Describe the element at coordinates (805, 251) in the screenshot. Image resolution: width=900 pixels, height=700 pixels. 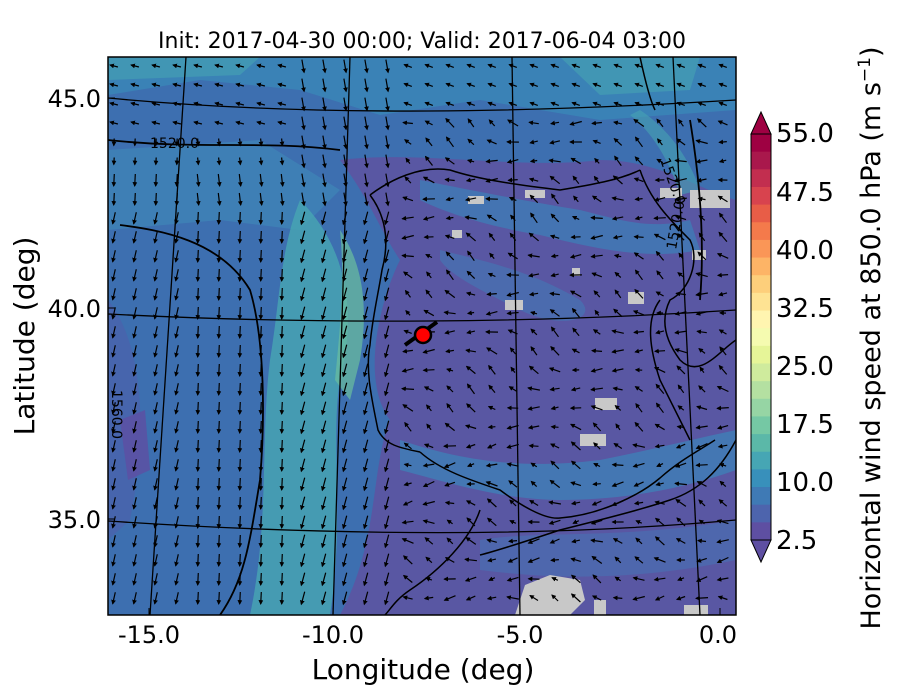
I see `colorbar-tick-label: 40.0` at that location.